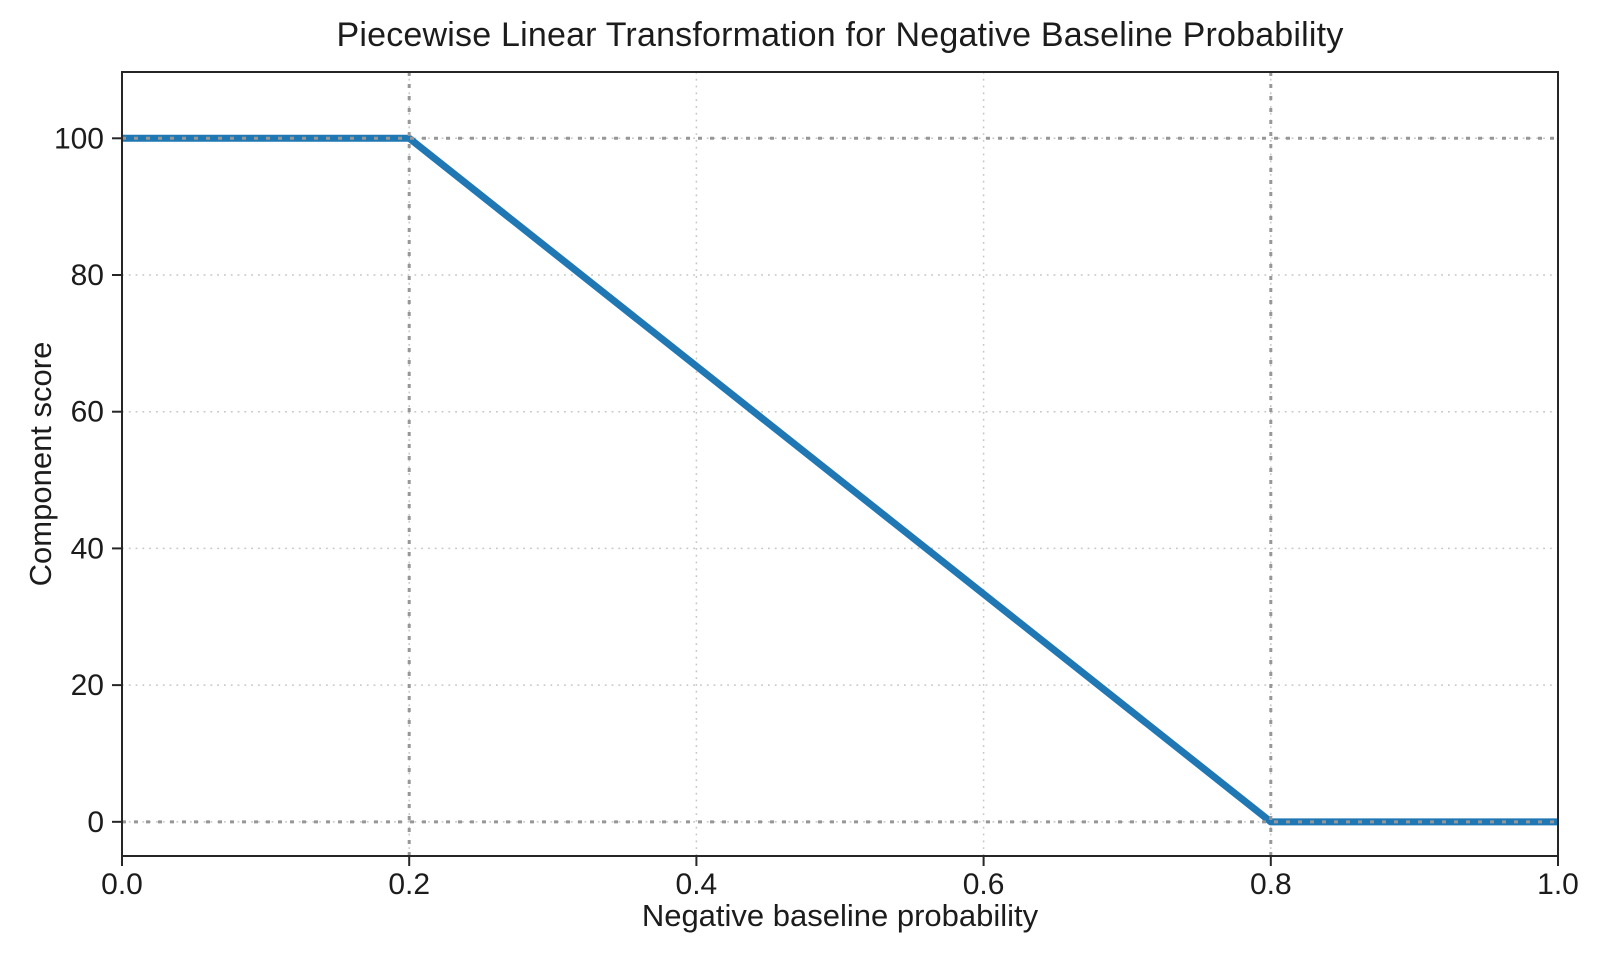 The width and height of the screenshot is (1600, 960). Describe the element at coordinates (697, 884) in the screenshot. I see `x-tick-label: 0.4` at that location.